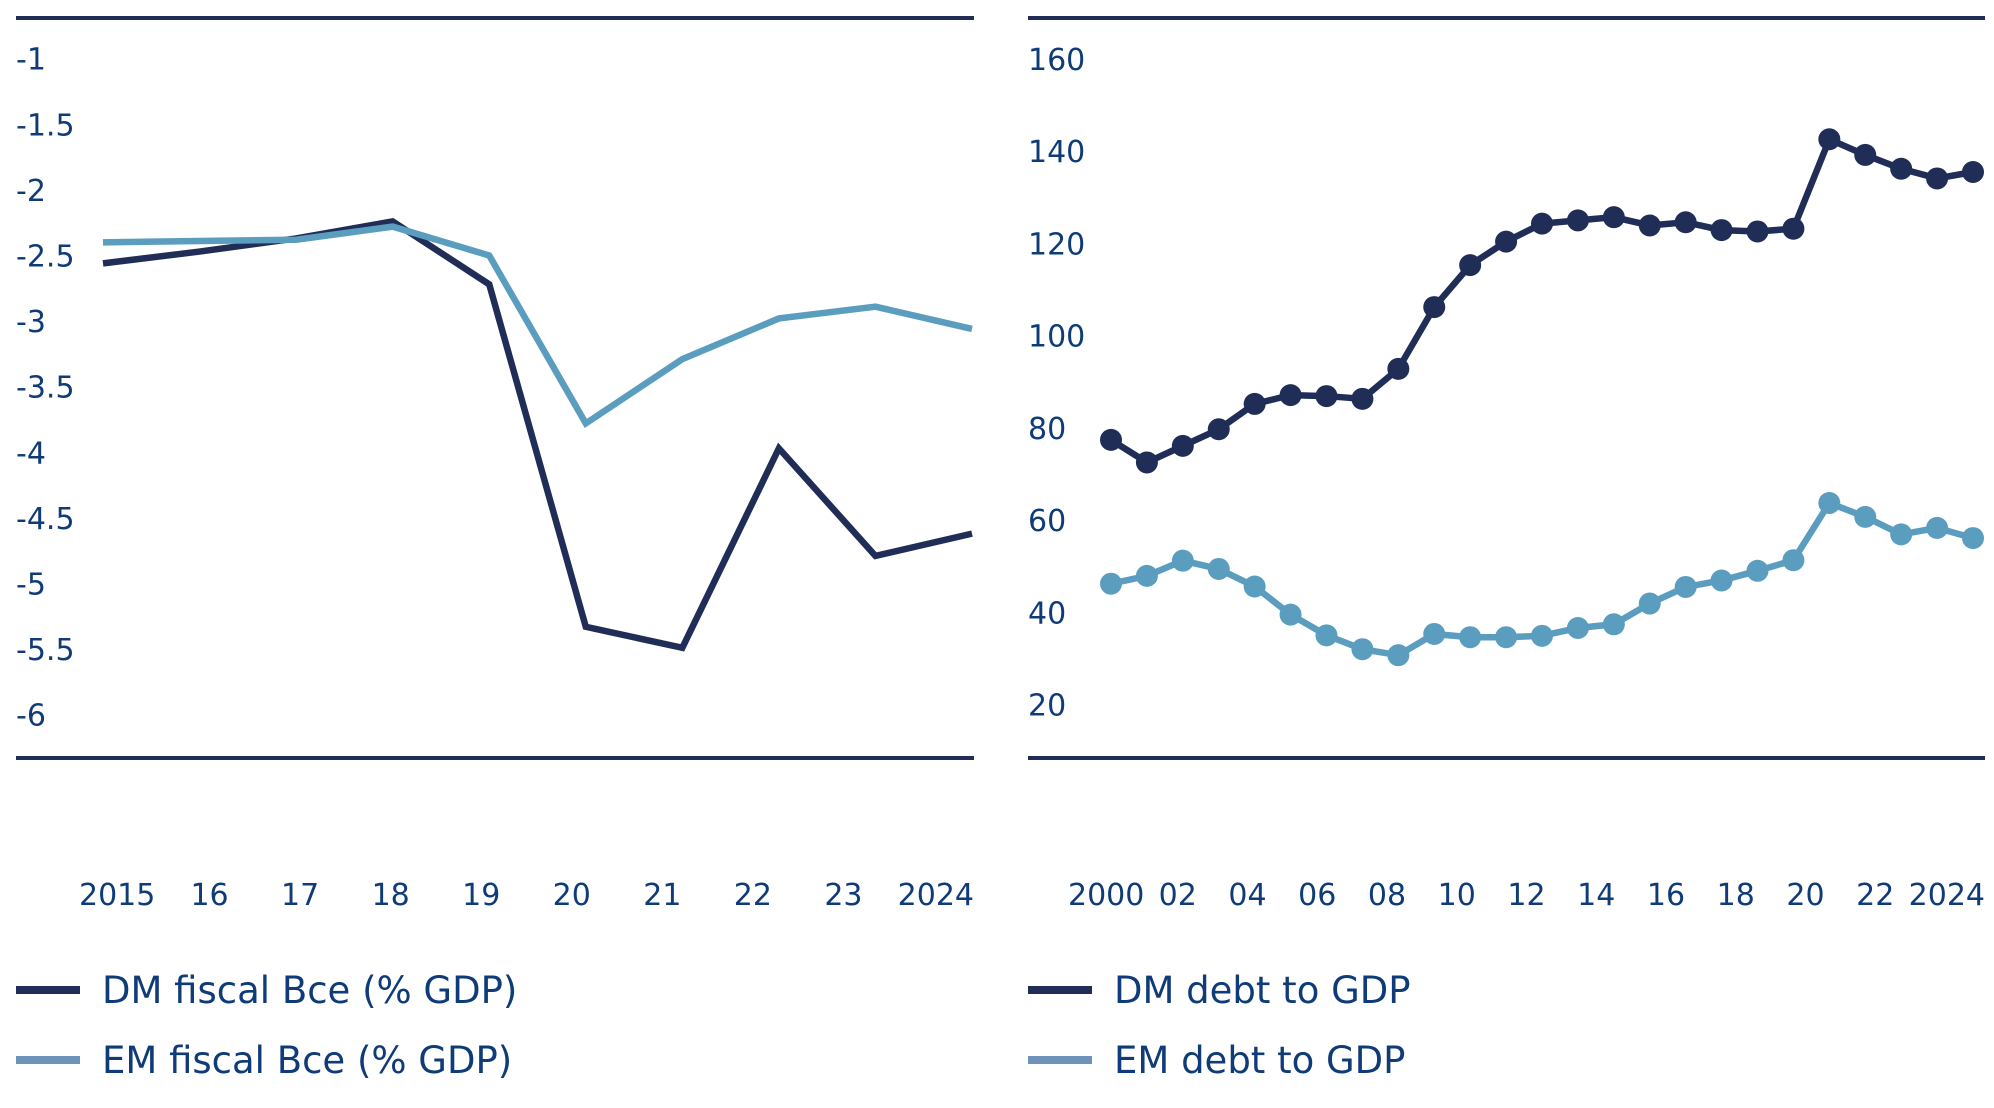 The height and width of the screenshot is (1108, 1994). I want to click on y-tick-label: 40, so click(1047, 613).